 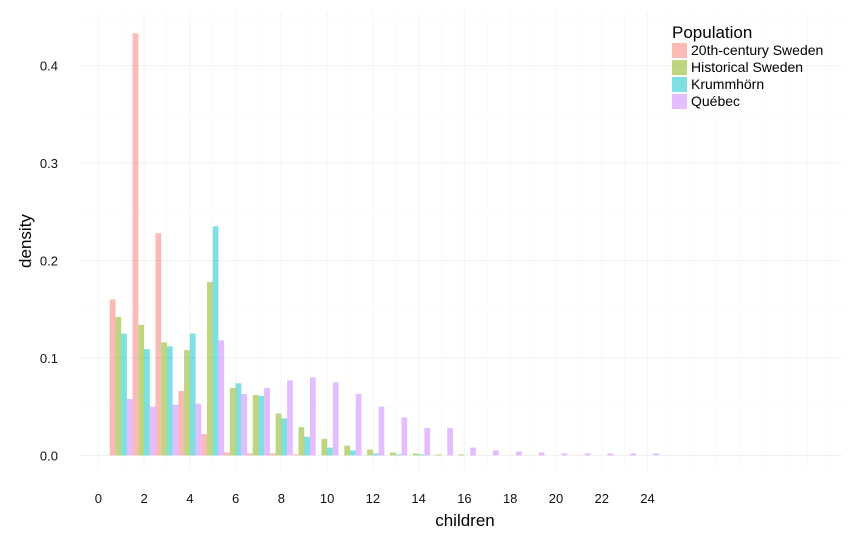 What do you see at coordinates (49, 66) in the screenshot?
I see `y-tick-label: 0.4` at bounding box center [49, 66].